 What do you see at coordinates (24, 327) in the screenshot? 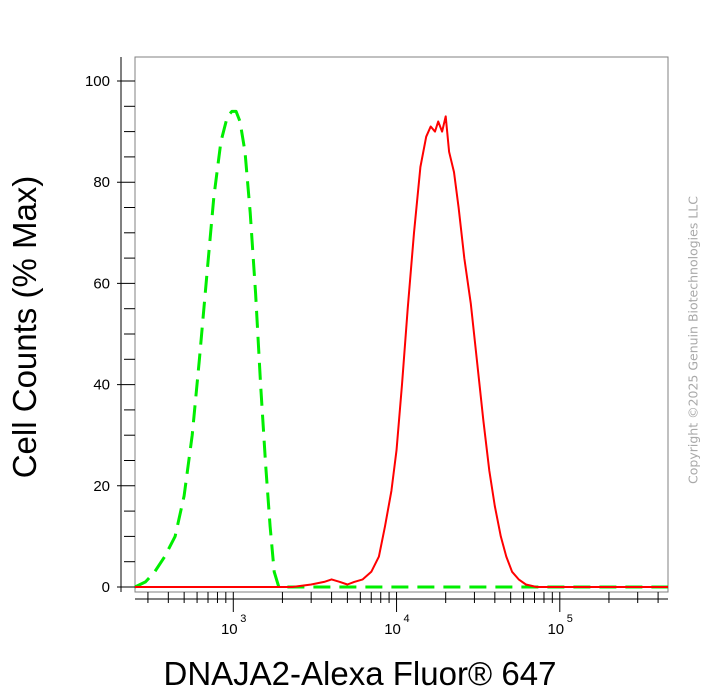
I see `y-axis-label: Cell Counts (% Max)` at bounding box center [24, 327].